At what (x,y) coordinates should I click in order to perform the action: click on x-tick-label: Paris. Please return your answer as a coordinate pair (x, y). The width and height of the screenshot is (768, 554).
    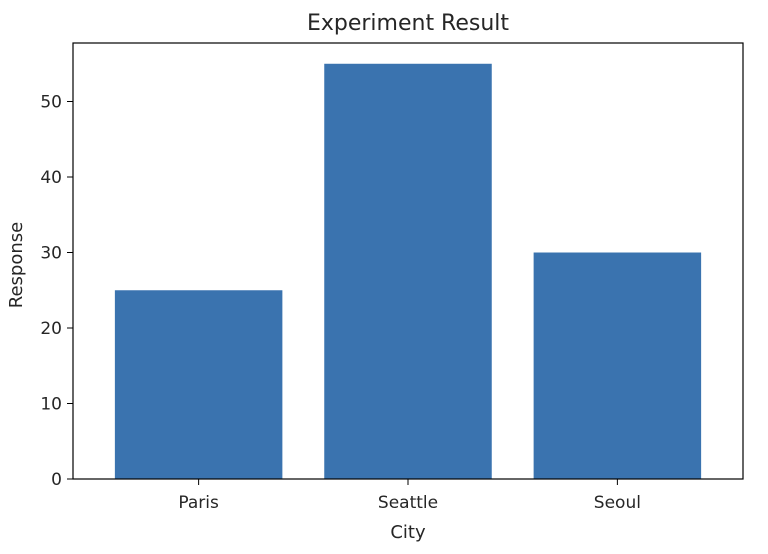
    Looking at the image, I should click on (198, 503).